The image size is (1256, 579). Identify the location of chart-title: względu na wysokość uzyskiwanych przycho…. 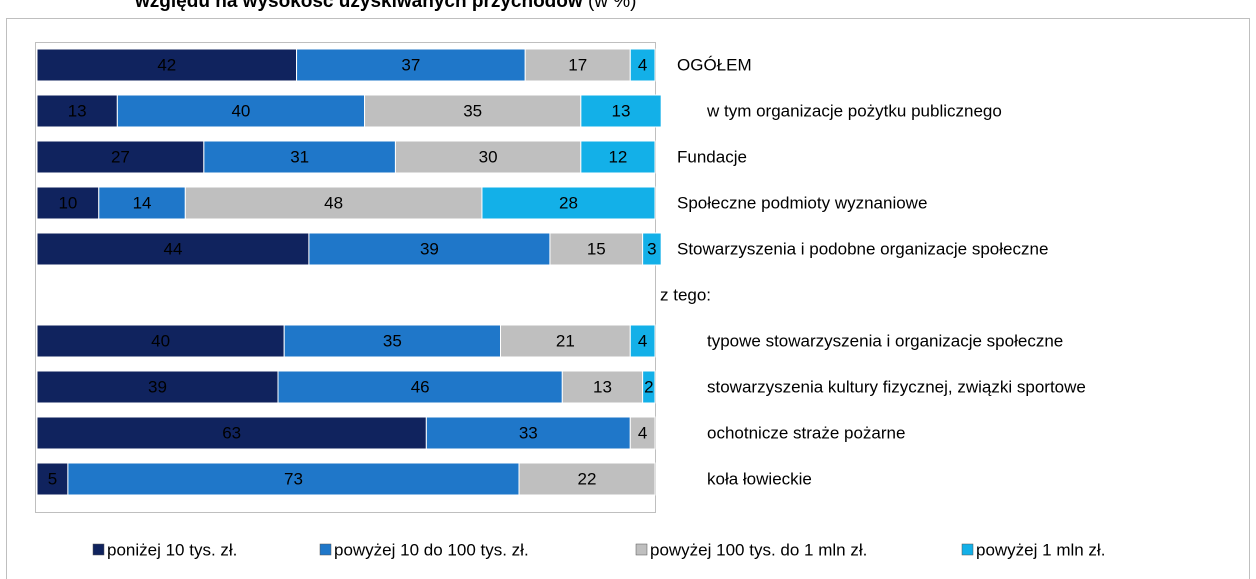
(385, 6).